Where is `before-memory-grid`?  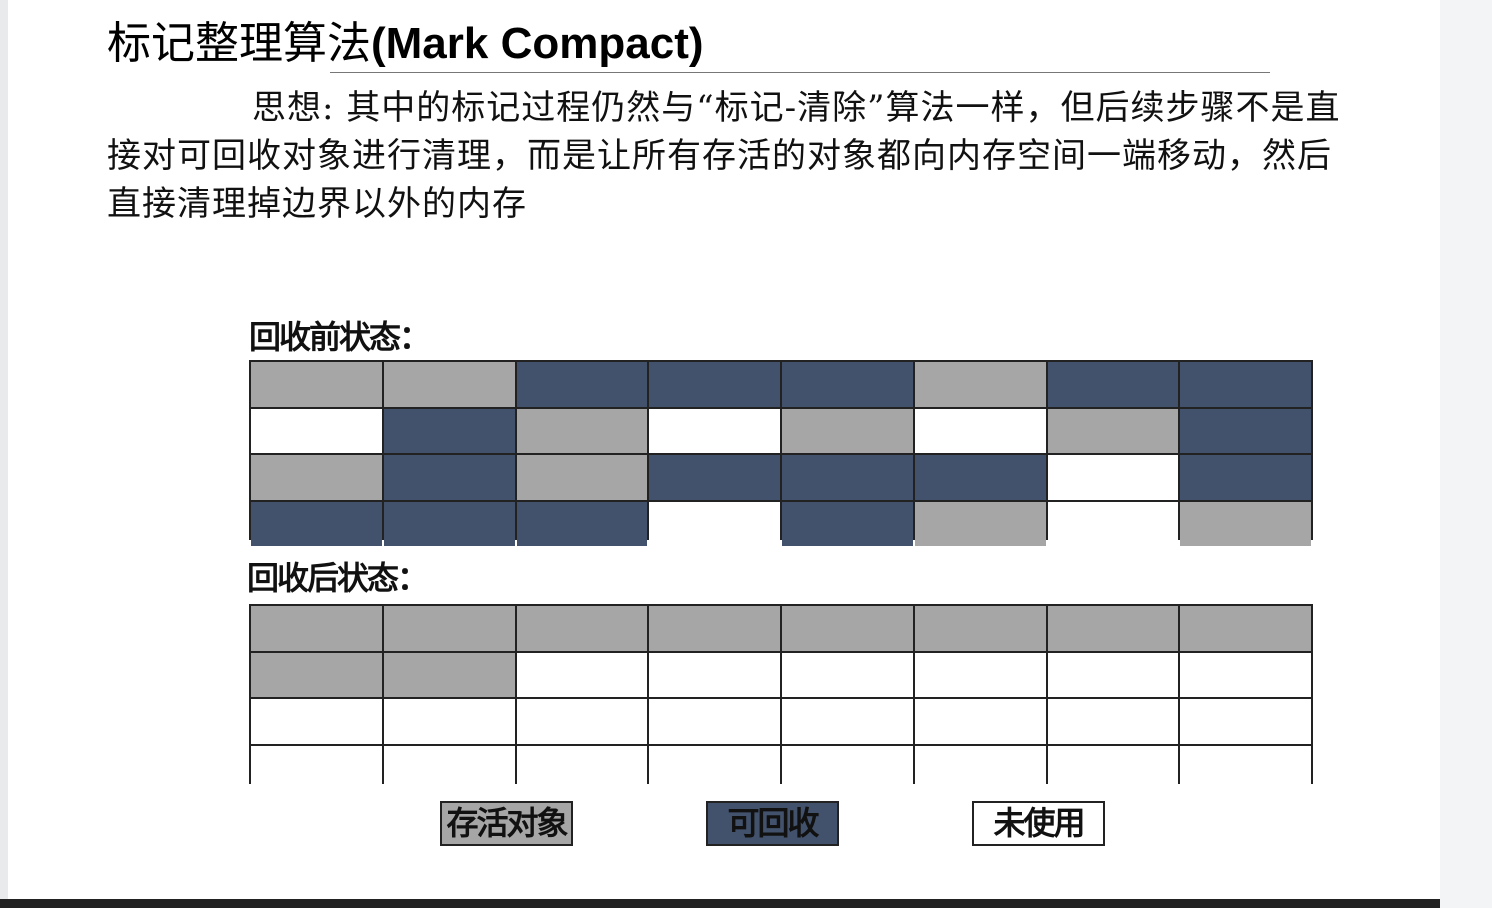
before-memory-grid is located at coordinates (781, 453).